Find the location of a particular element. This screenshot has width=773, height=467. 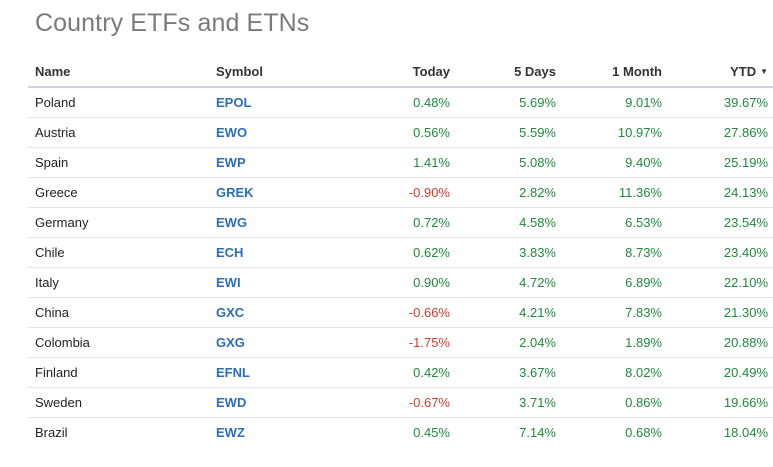

table-row: Chile ECH 0.62% 3.83% 8.73% 23.40% is located at coordinates (400, 252).